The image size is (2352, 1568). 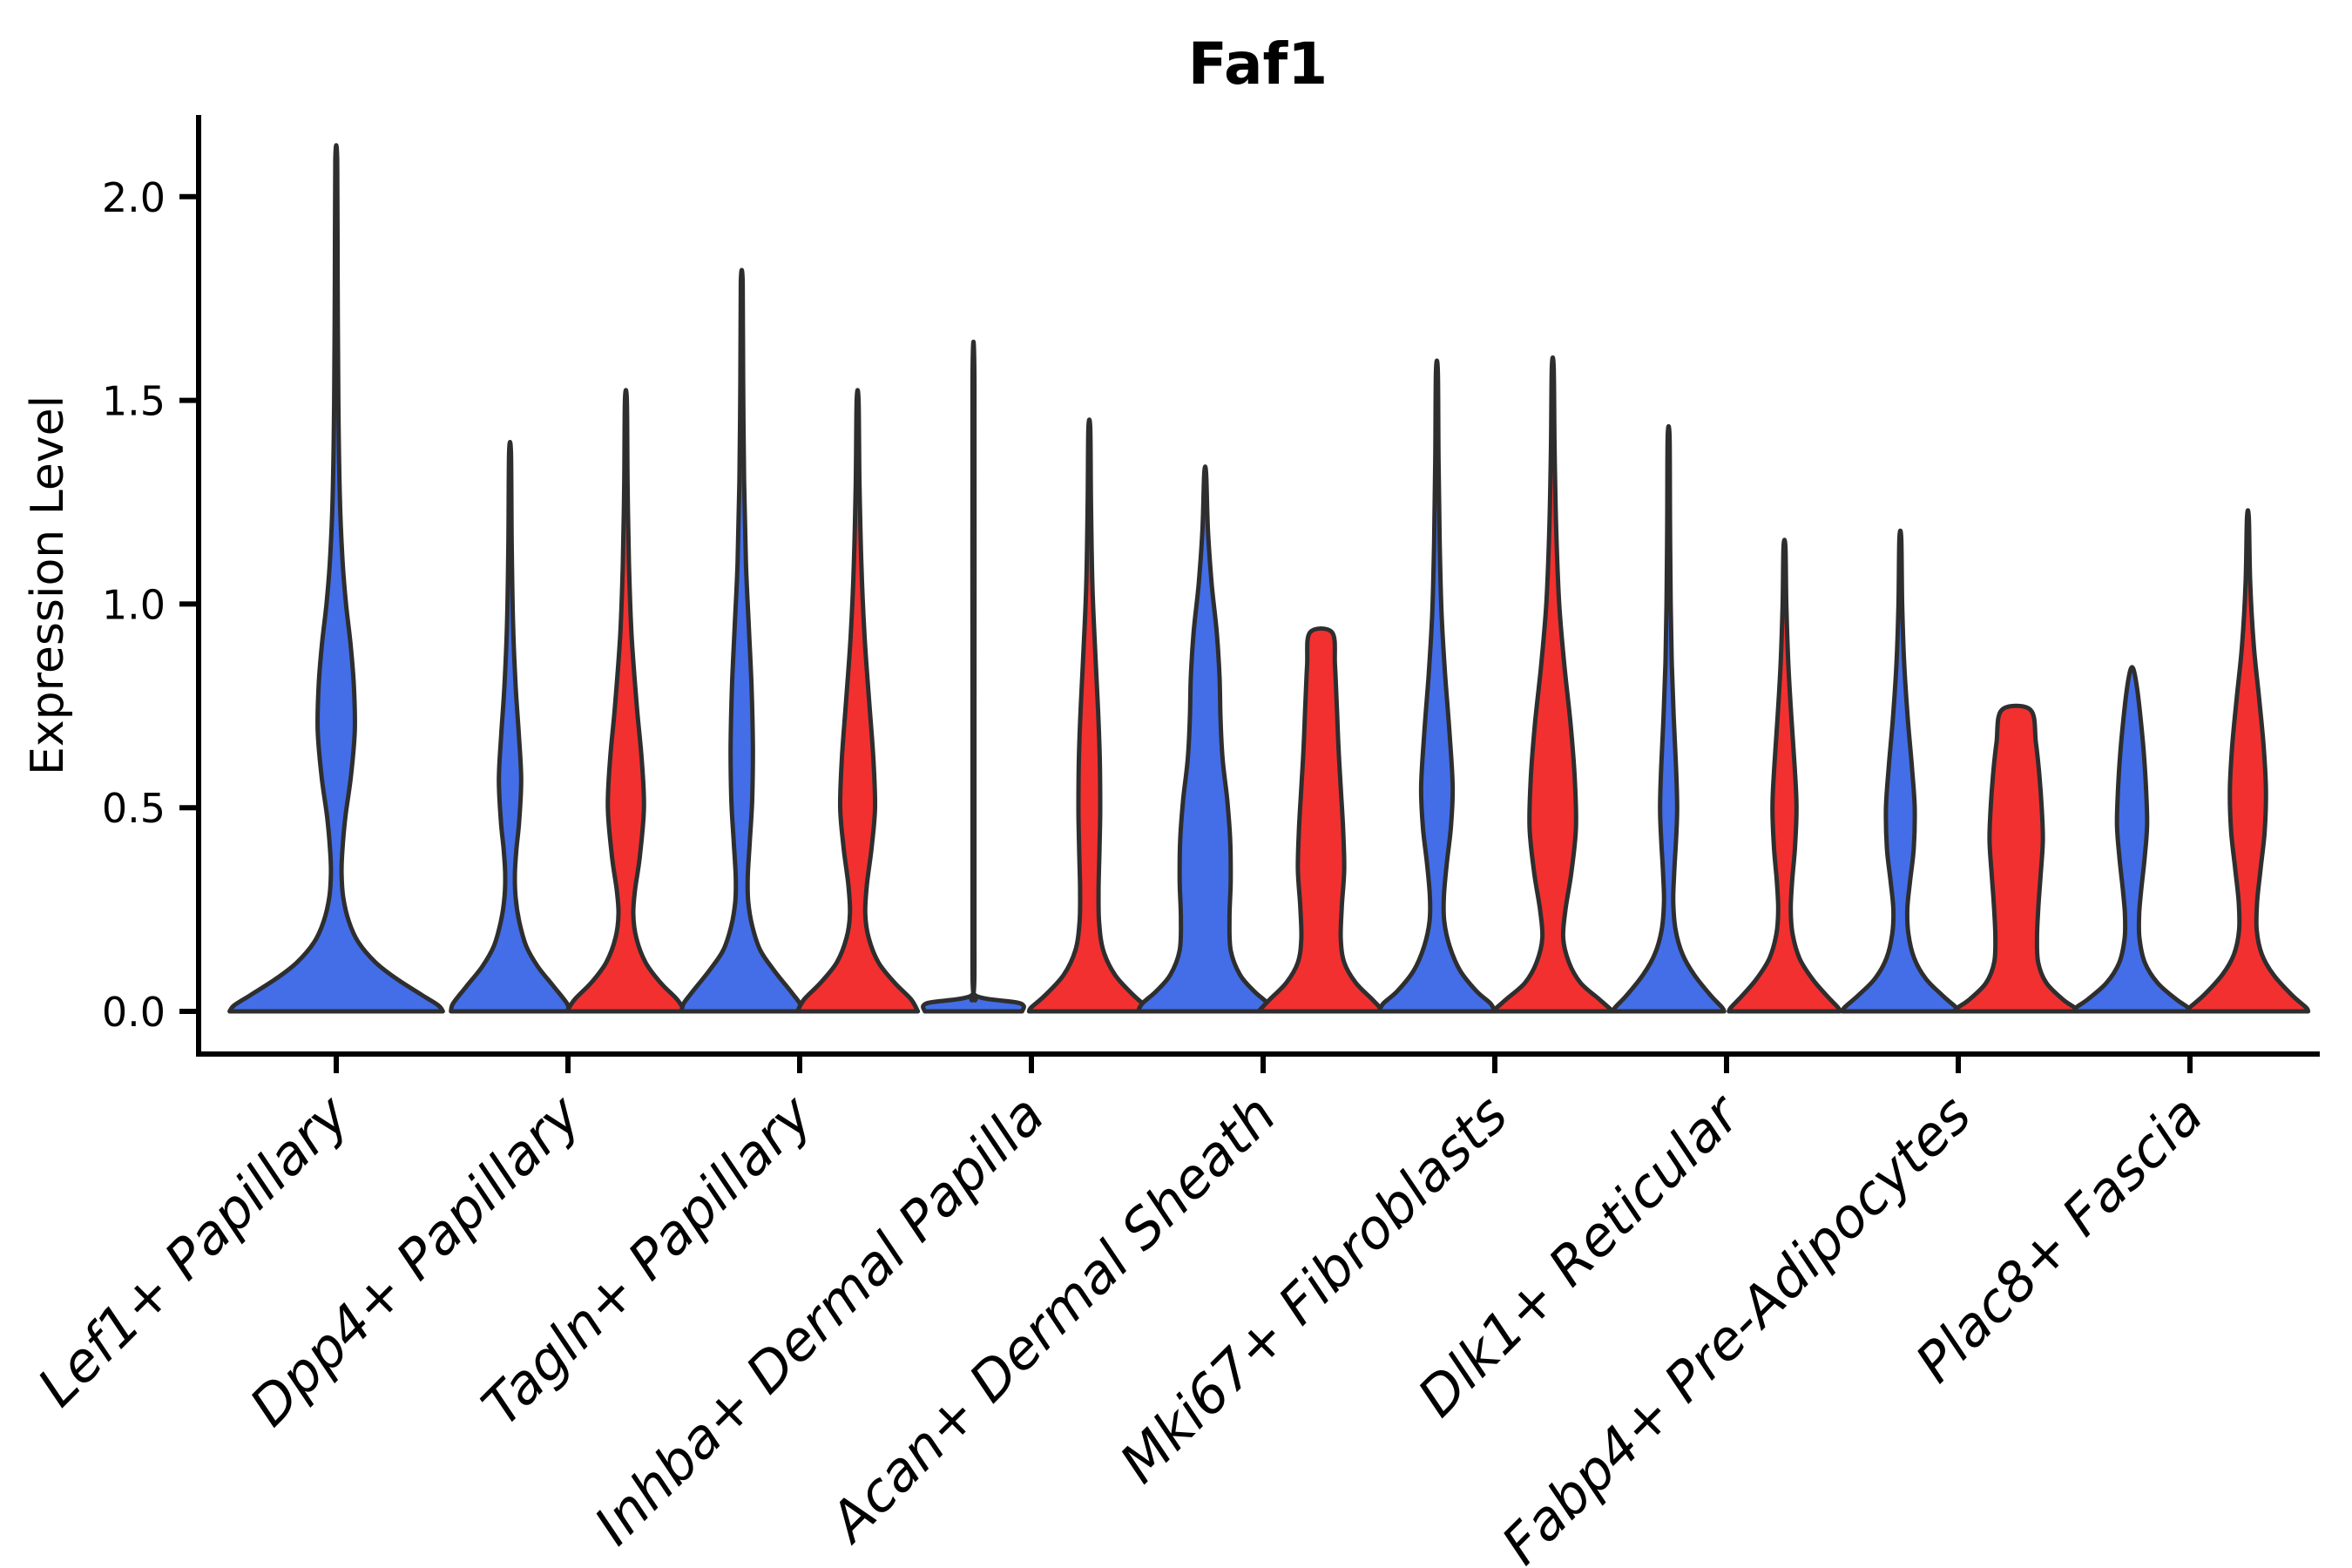 I want to click on y-tick-label-0.0: 0.0, so click(x=134, y=1013).